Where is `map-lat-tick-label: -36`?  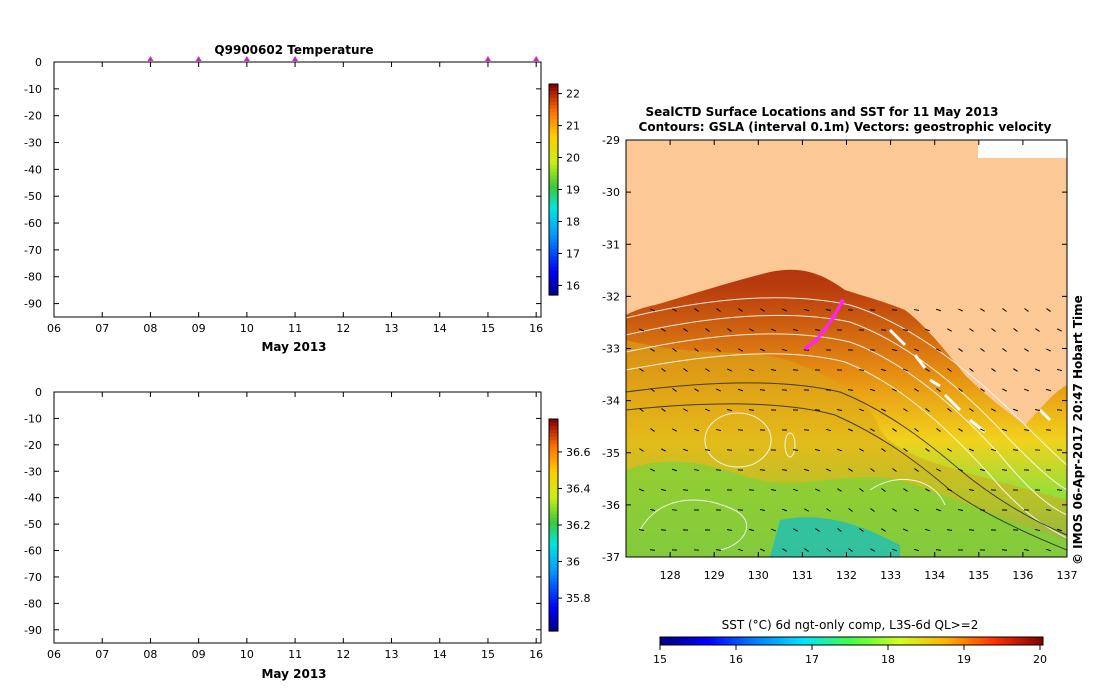 map-lat-tick-label: -36 is located at coordinates (611, 505).